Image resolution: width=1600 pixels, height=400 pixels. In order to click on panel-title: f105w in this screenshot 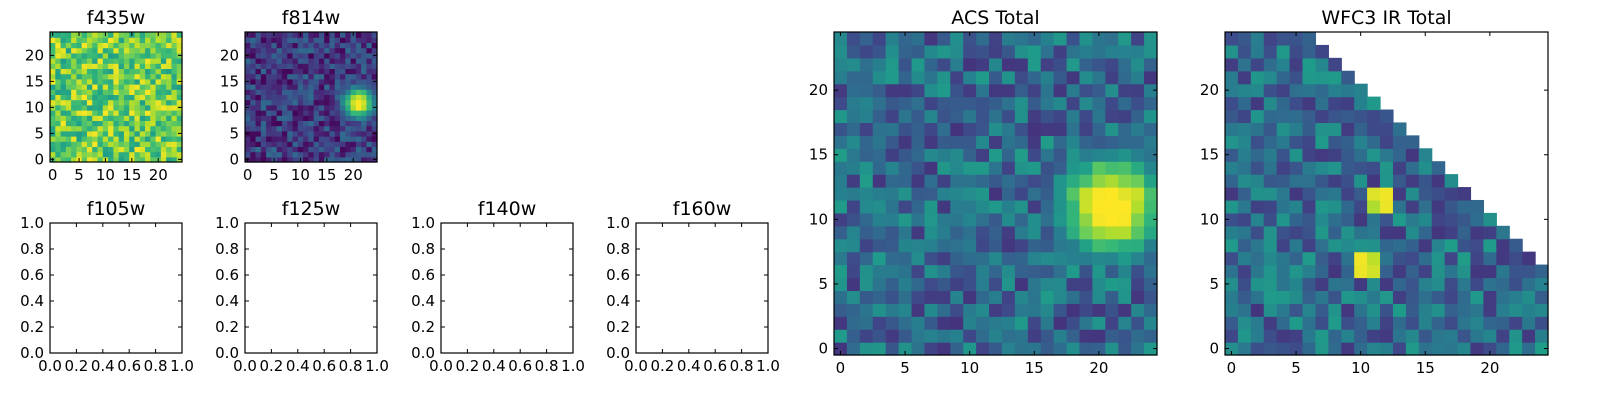, I will do `click(116, 209)`.